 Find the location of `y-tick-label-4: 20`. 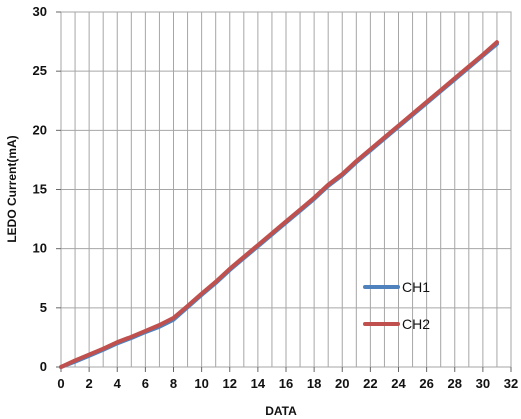

y-tick-label-4: 20 is located at coordinates (40, 129).